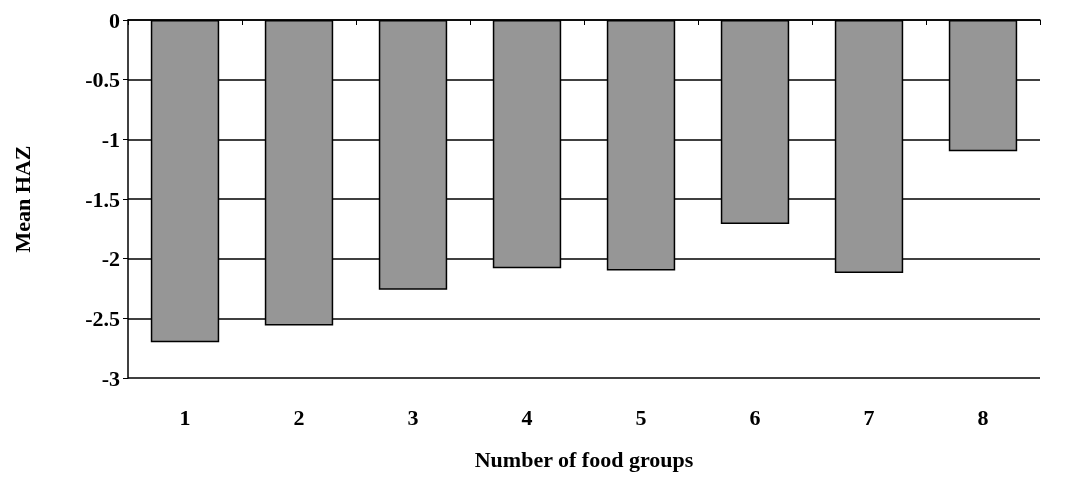 The height and width of the screenshot is (495, 1073). I want to click on x-tick-label: 6, so click(755, 417).